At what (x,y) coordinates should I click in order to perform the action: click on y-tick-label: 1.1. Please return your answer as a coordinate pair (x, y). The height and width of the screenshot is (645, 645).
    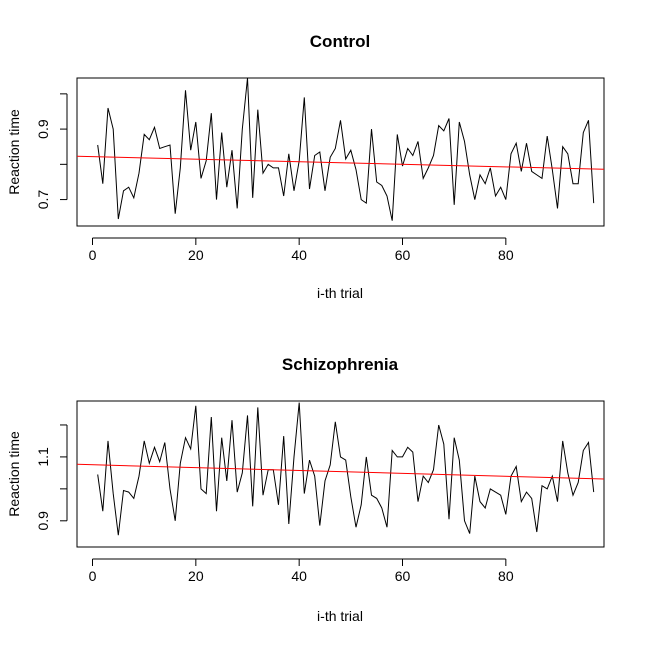
    Looking at the image, I should click on (43, 457).